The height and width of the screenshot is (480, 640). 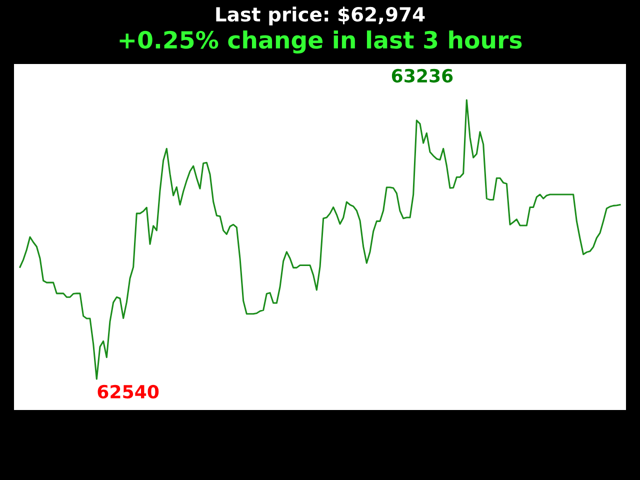 What do you see at coordinates (320, 16) in the screenshot?
I see `chart-title: Last price: $62,974` at bounding box center [320, 16].